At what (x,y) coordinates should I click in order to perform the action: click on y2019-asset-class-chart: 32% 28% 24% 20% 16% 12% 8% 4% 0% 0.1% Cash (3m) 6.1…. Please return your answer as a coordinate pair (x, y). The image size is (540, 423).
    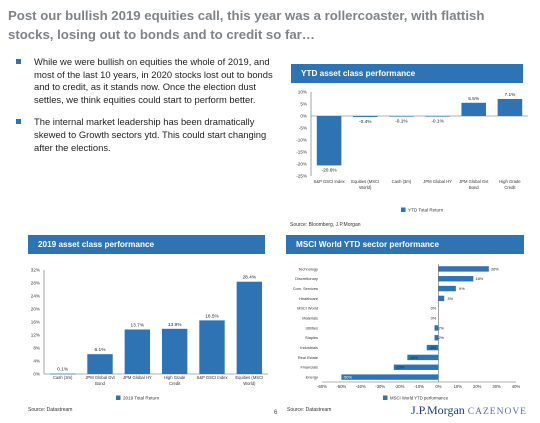
    Looking at the image, I should click on (149, 334).